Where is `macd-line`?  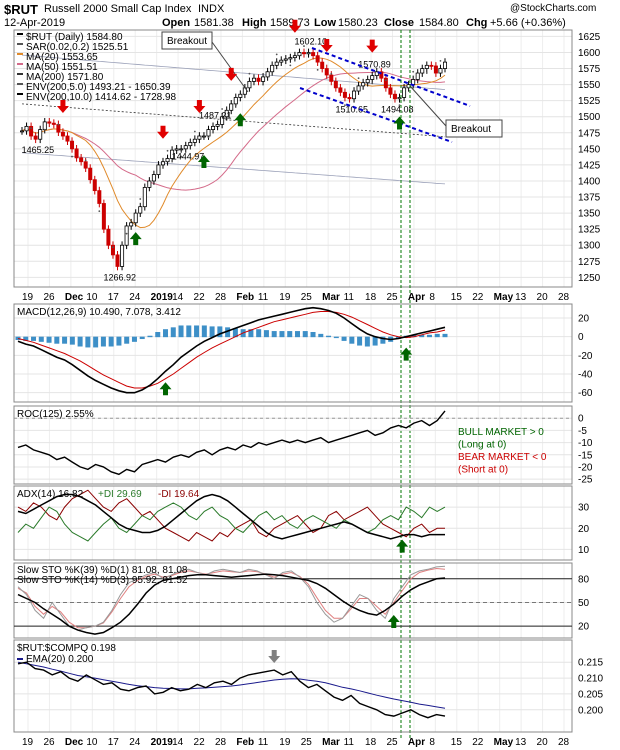 macd-line is located at coordinates (231, 350).